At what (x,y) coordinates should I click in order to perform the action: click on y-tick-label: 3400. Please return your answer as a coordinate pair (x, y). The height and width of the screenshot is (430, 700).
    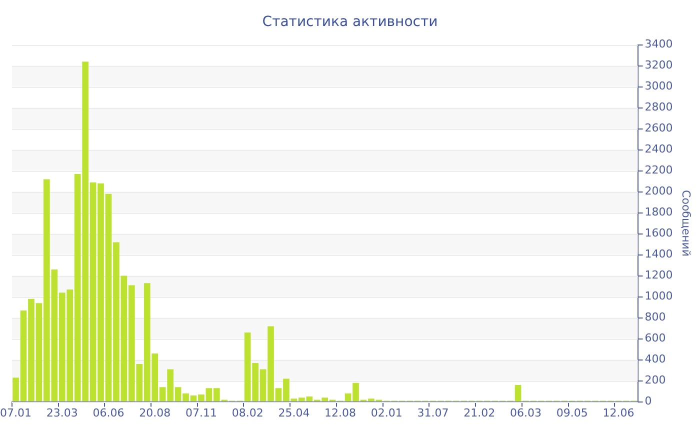
    Looking at the image, I should click on (658, 44).